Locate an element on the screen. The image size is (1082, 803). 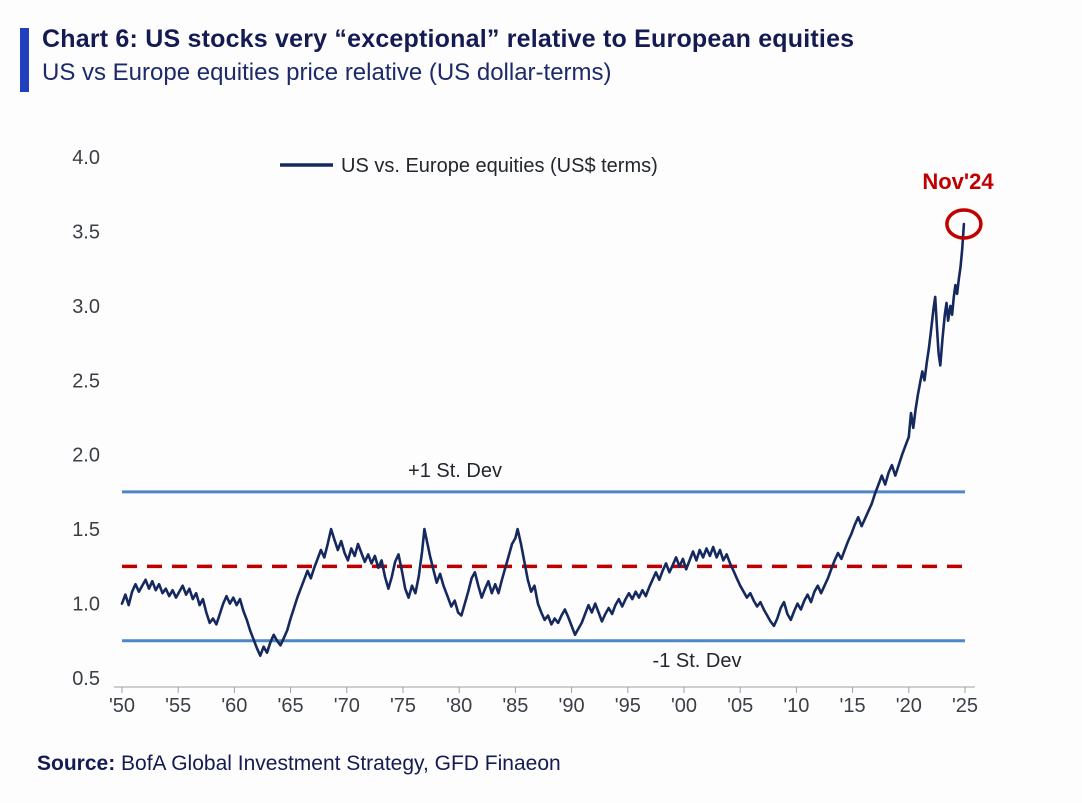
svg-text: '85 is located at coordinates (515, 706).